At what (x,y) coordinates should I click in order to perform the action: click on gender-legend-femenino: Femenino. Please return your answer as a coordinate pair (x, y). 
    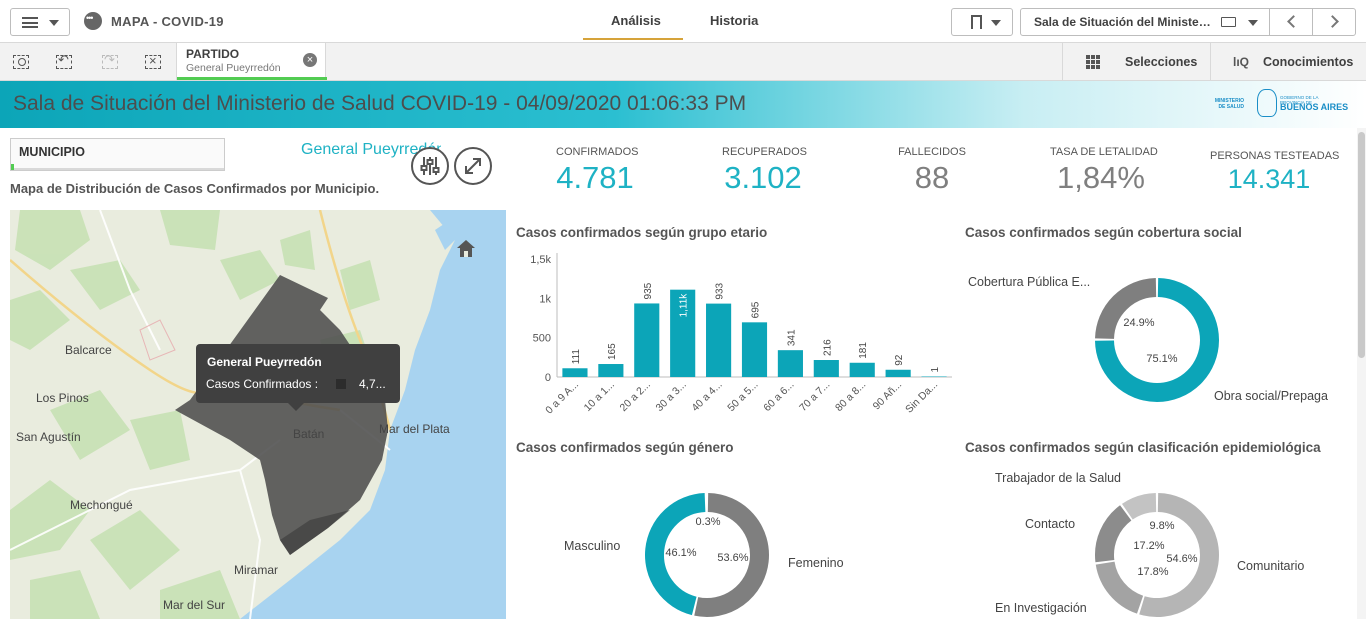
    Looking at the image, I should click on (816, 563).